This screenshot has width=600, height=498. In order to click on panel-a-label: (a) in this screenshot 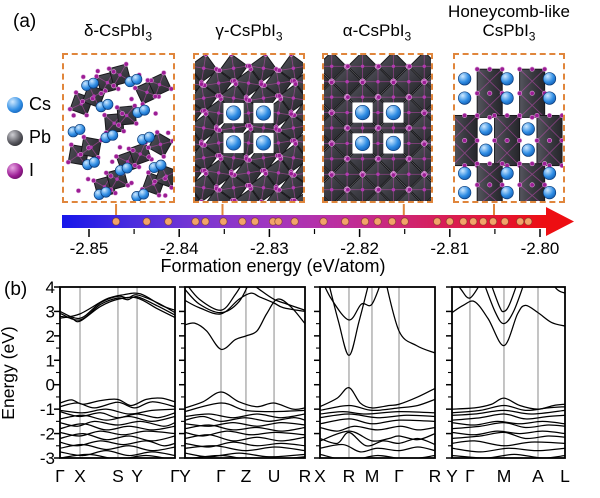, I will do `click(25, 21)`.